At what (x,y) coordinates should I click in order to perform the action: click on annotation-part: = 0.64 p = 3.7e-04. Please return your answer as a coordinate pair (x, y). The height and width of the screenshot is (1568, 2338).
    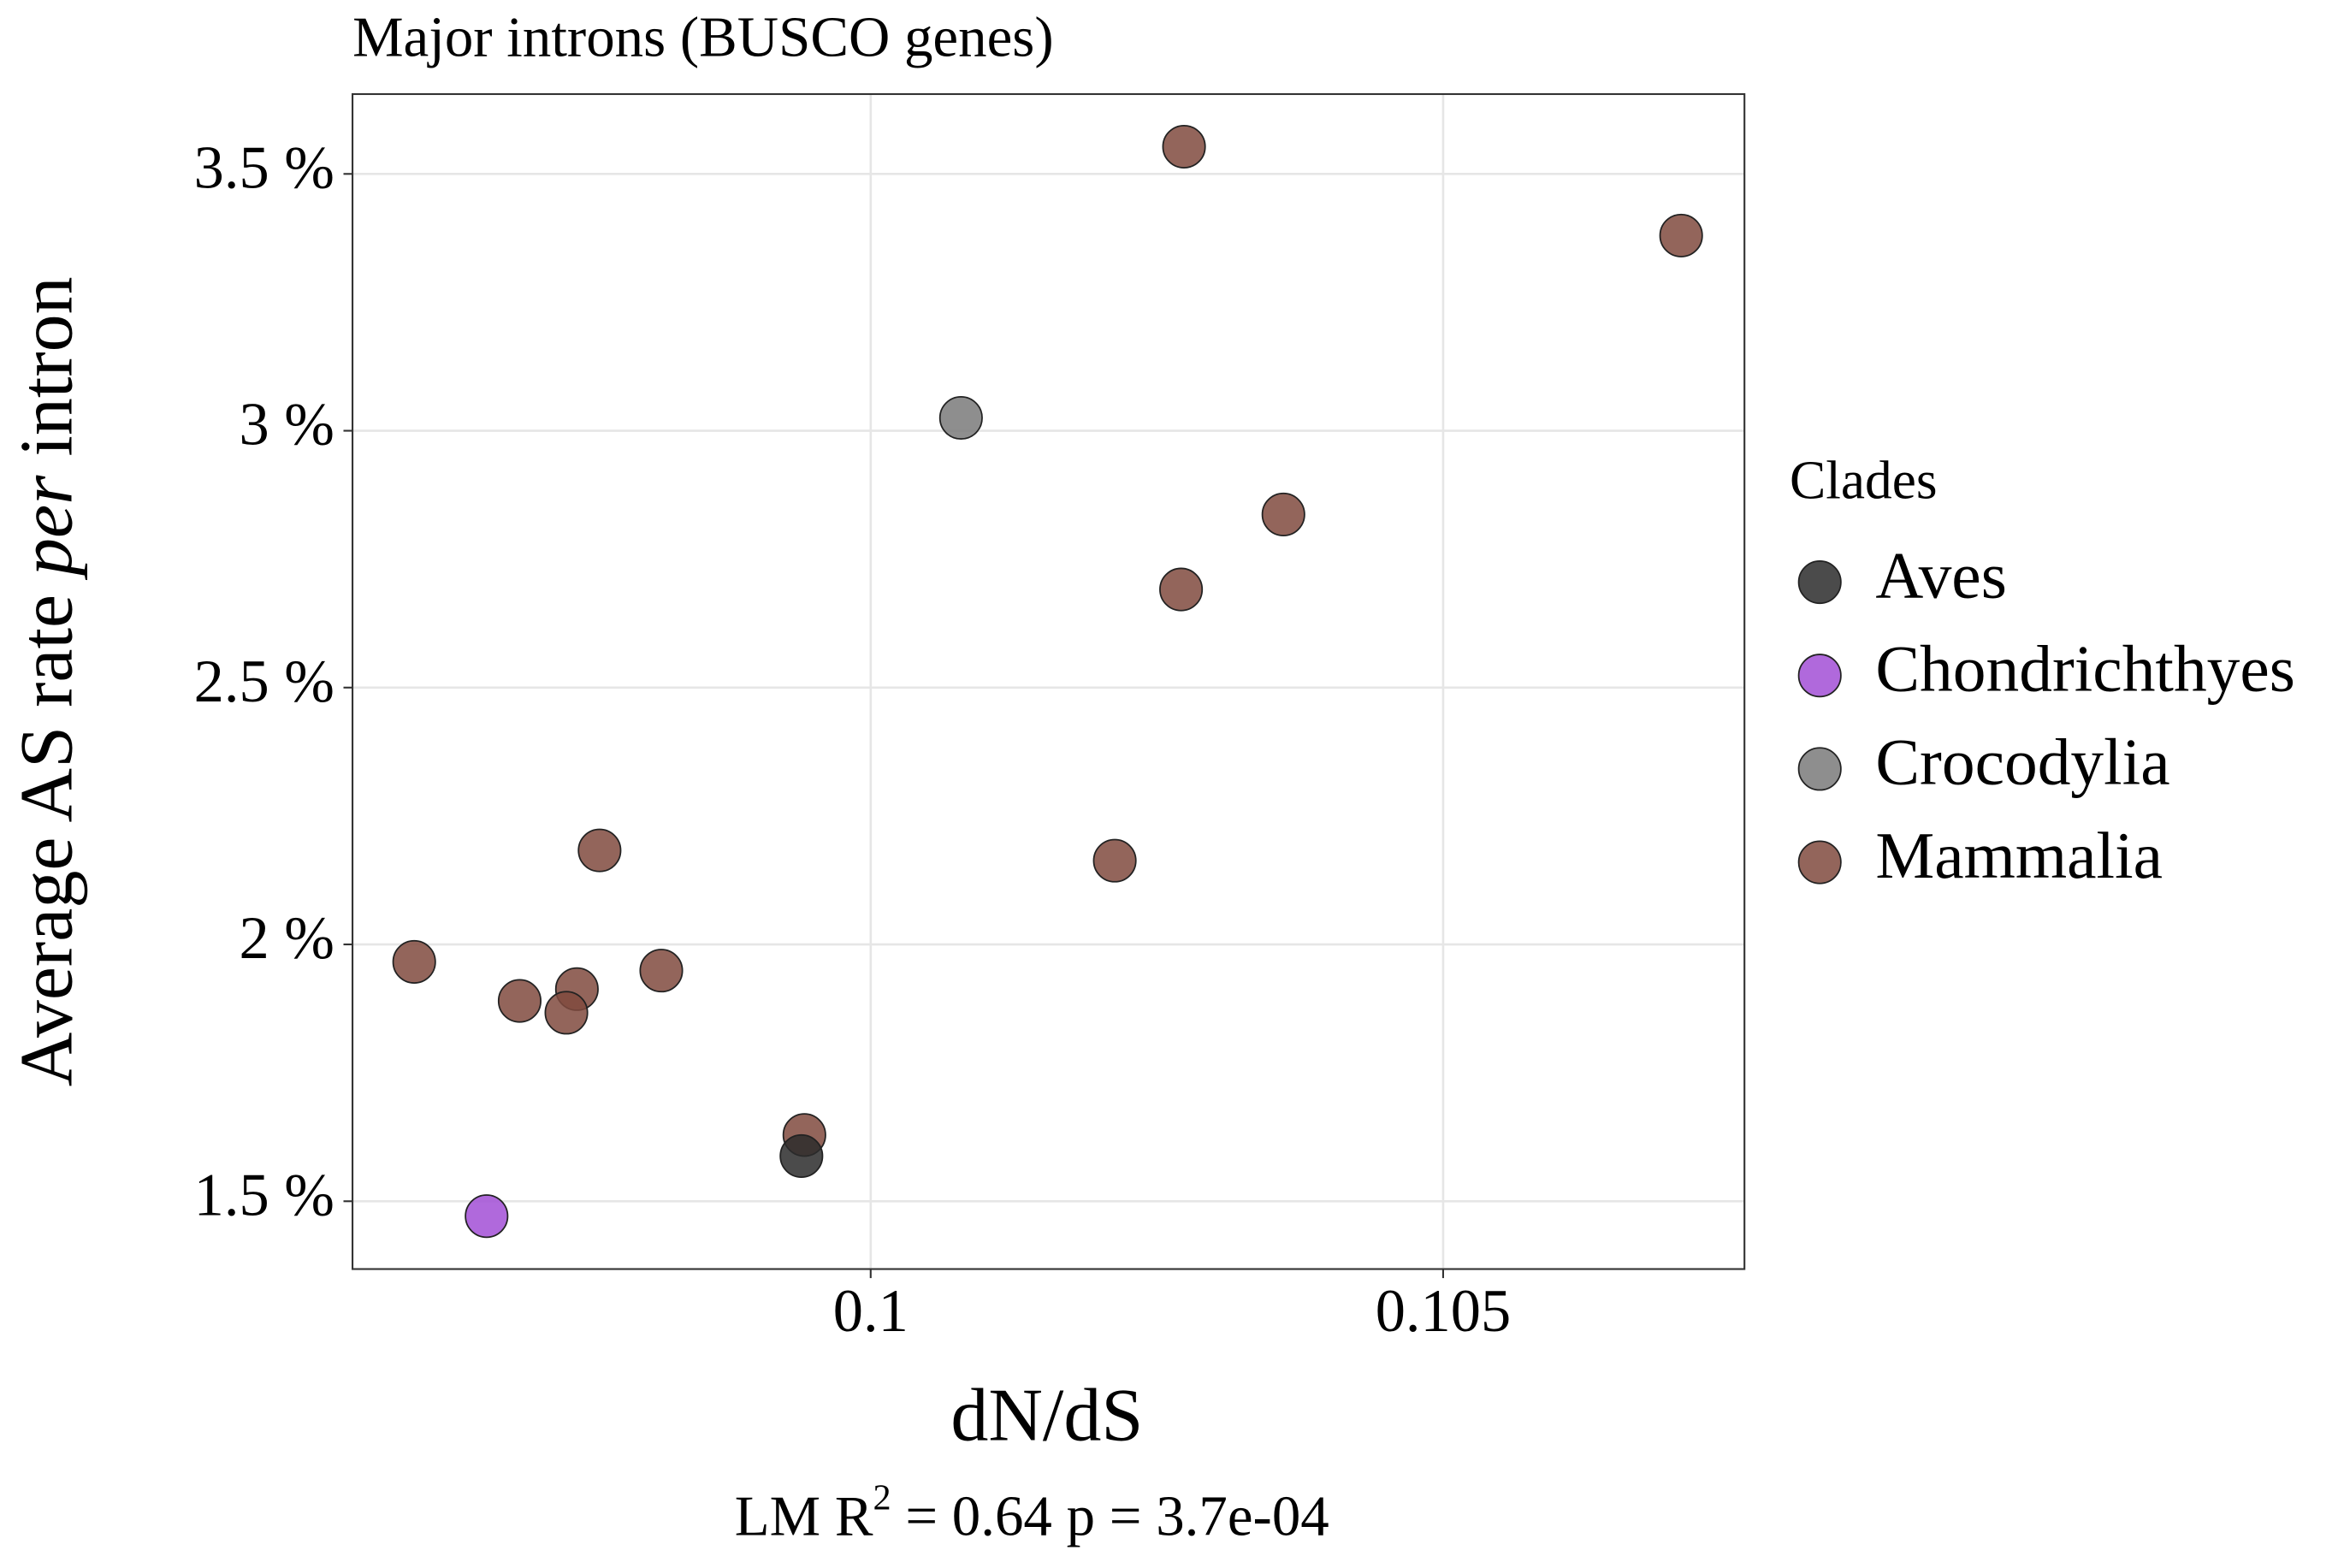
    Looking at the image, I should click on (1110, 1516).